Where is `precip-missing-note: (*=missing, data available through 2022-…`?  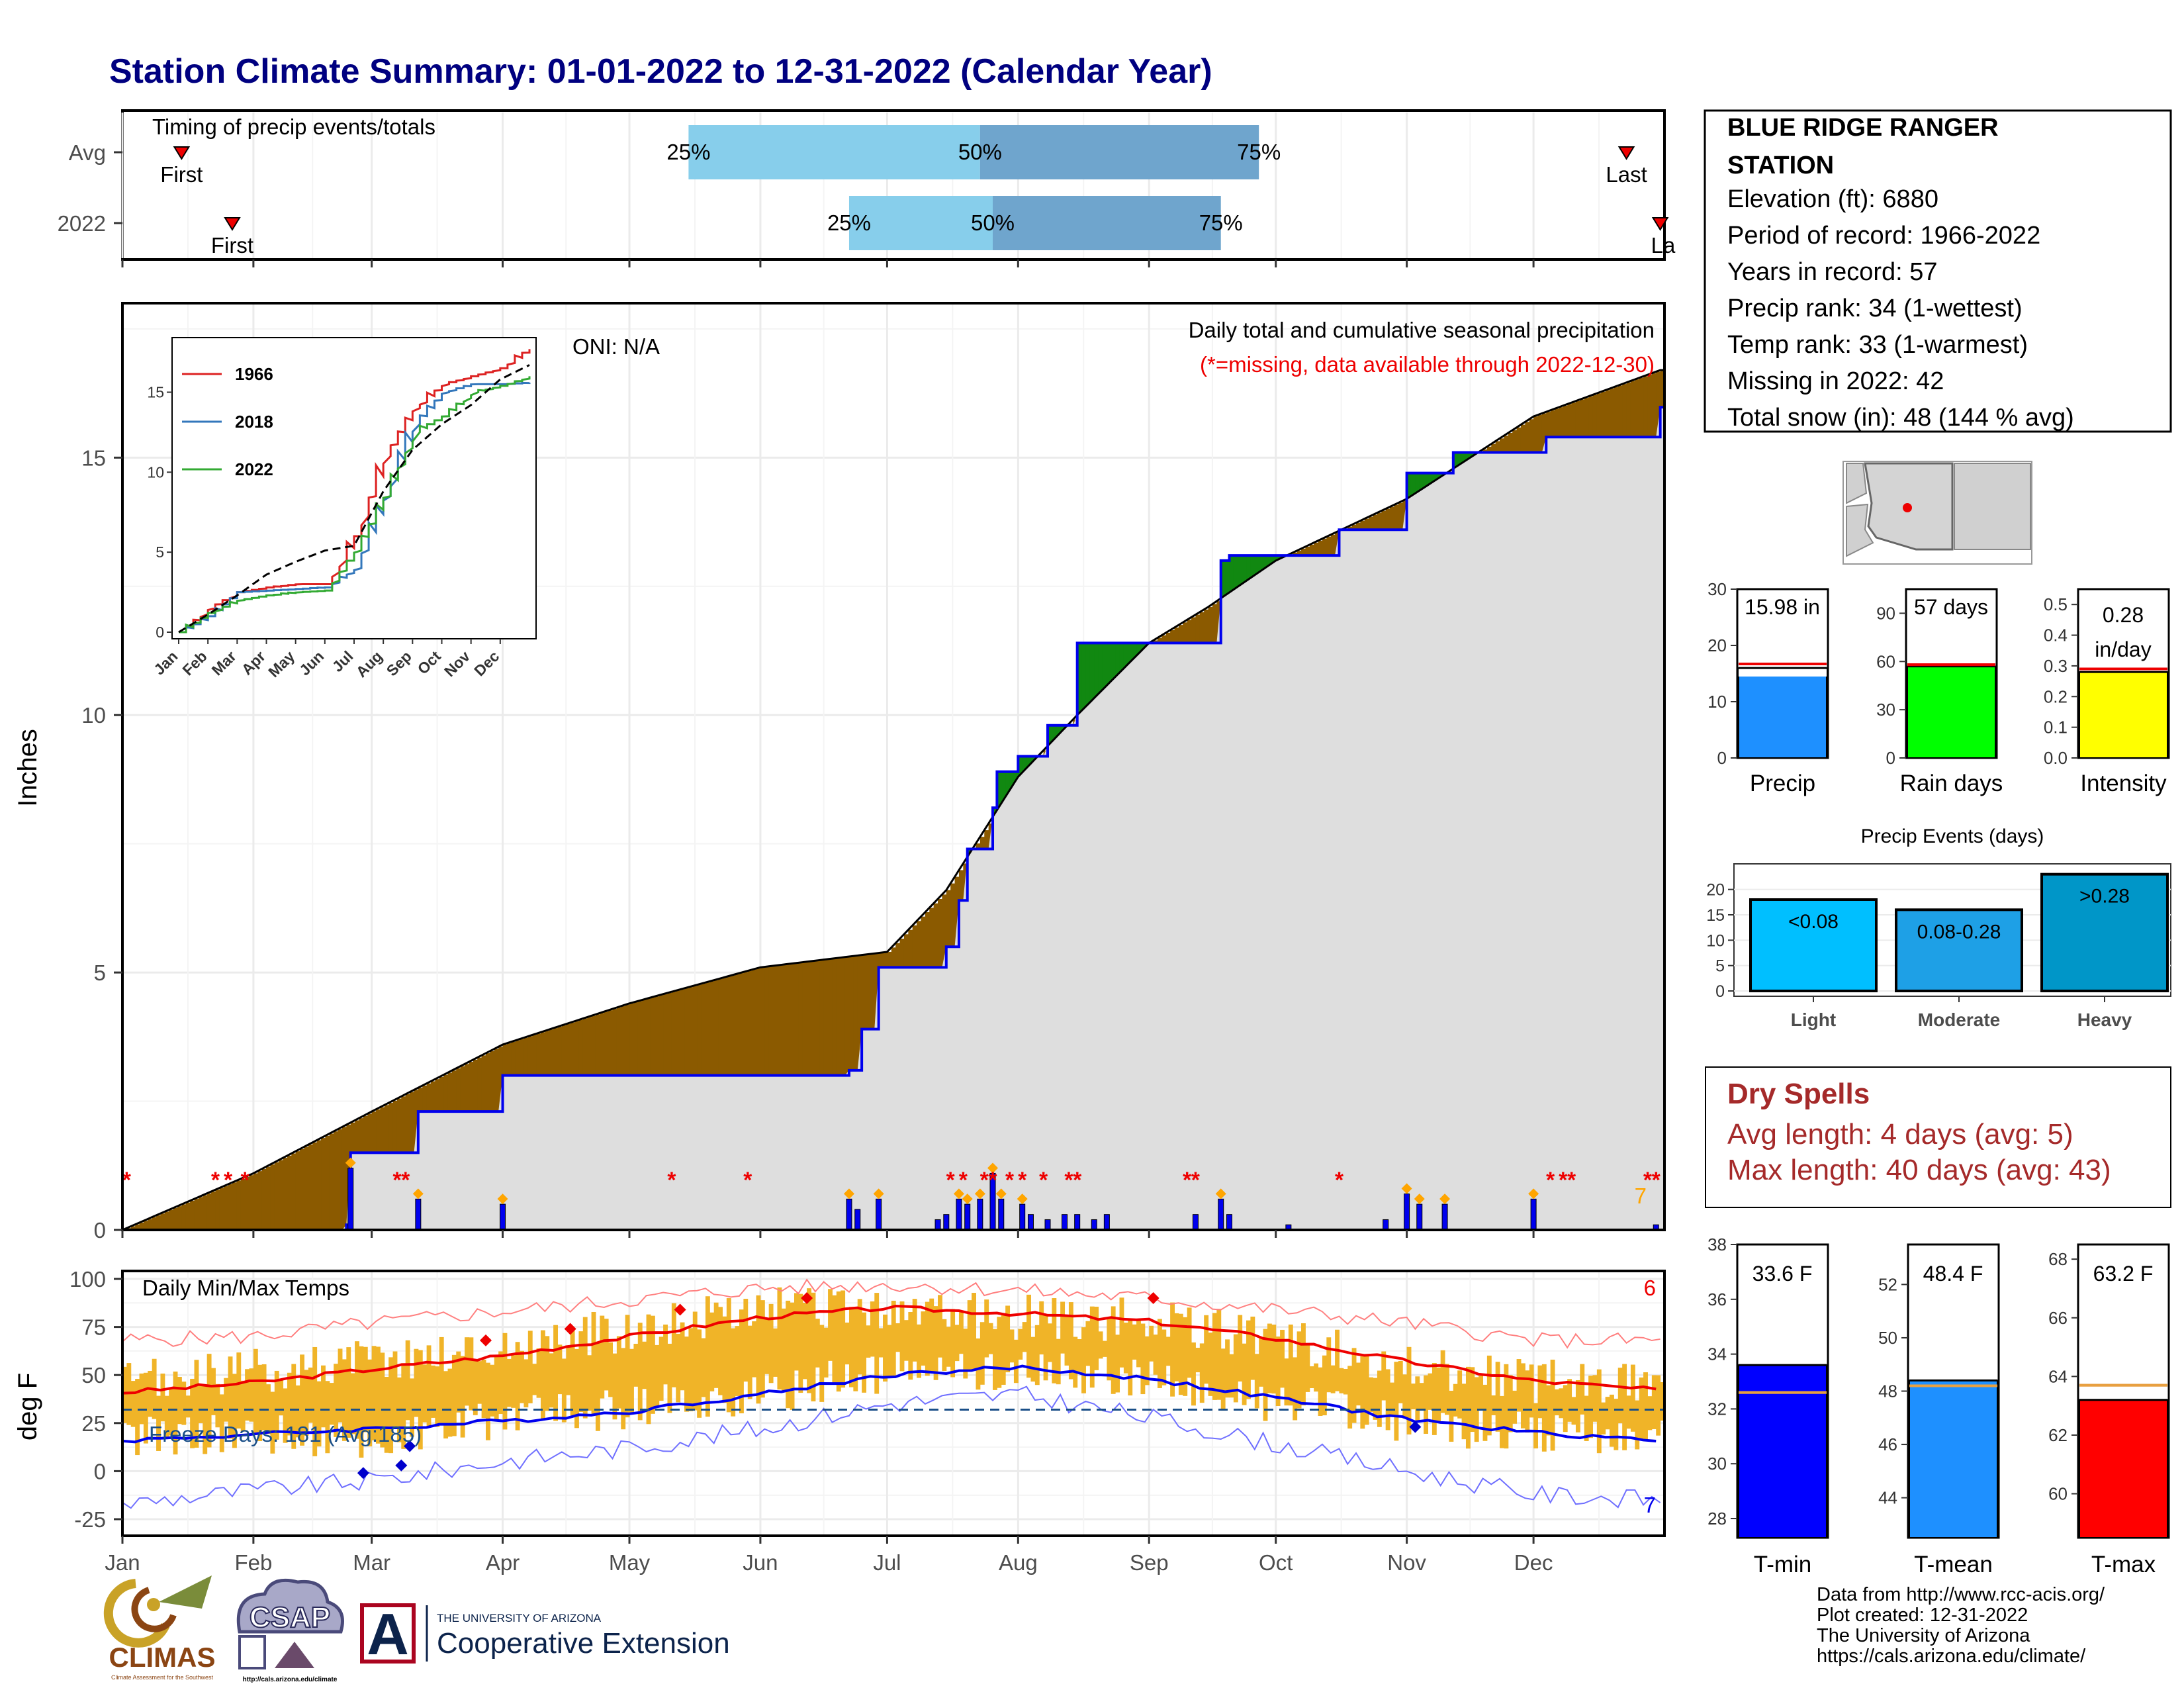 precip-missing-note: (*=missing, data available through 2022-… is located at coordinates (1427, 364).